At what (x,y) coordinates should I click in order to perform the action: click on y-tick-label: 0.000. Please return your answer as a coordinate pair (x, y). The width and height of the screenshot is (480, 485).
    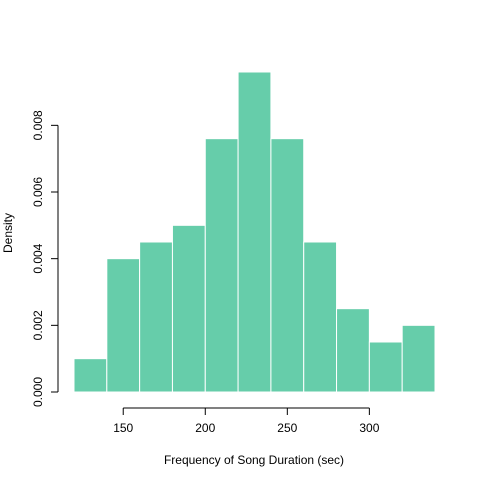
    Looking at the image, I should click on (38, 392).